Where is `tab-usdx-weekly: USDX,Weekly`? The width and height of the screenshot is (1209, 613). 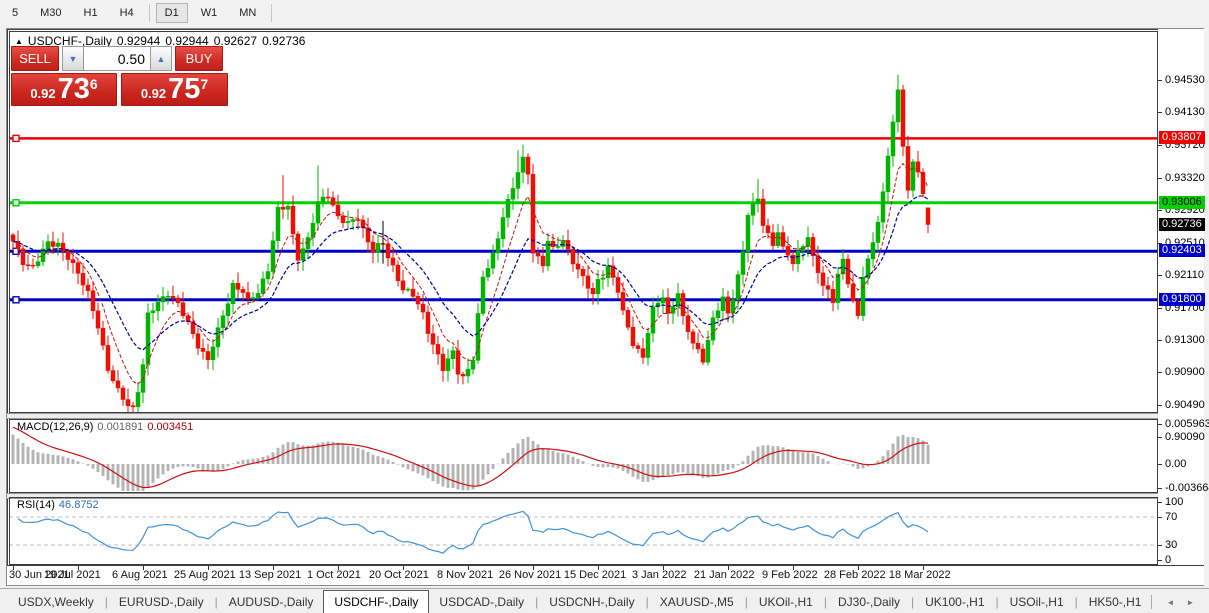
tab-usdx-weekly: USDX,Weekly is located at coordinates (56, 602).